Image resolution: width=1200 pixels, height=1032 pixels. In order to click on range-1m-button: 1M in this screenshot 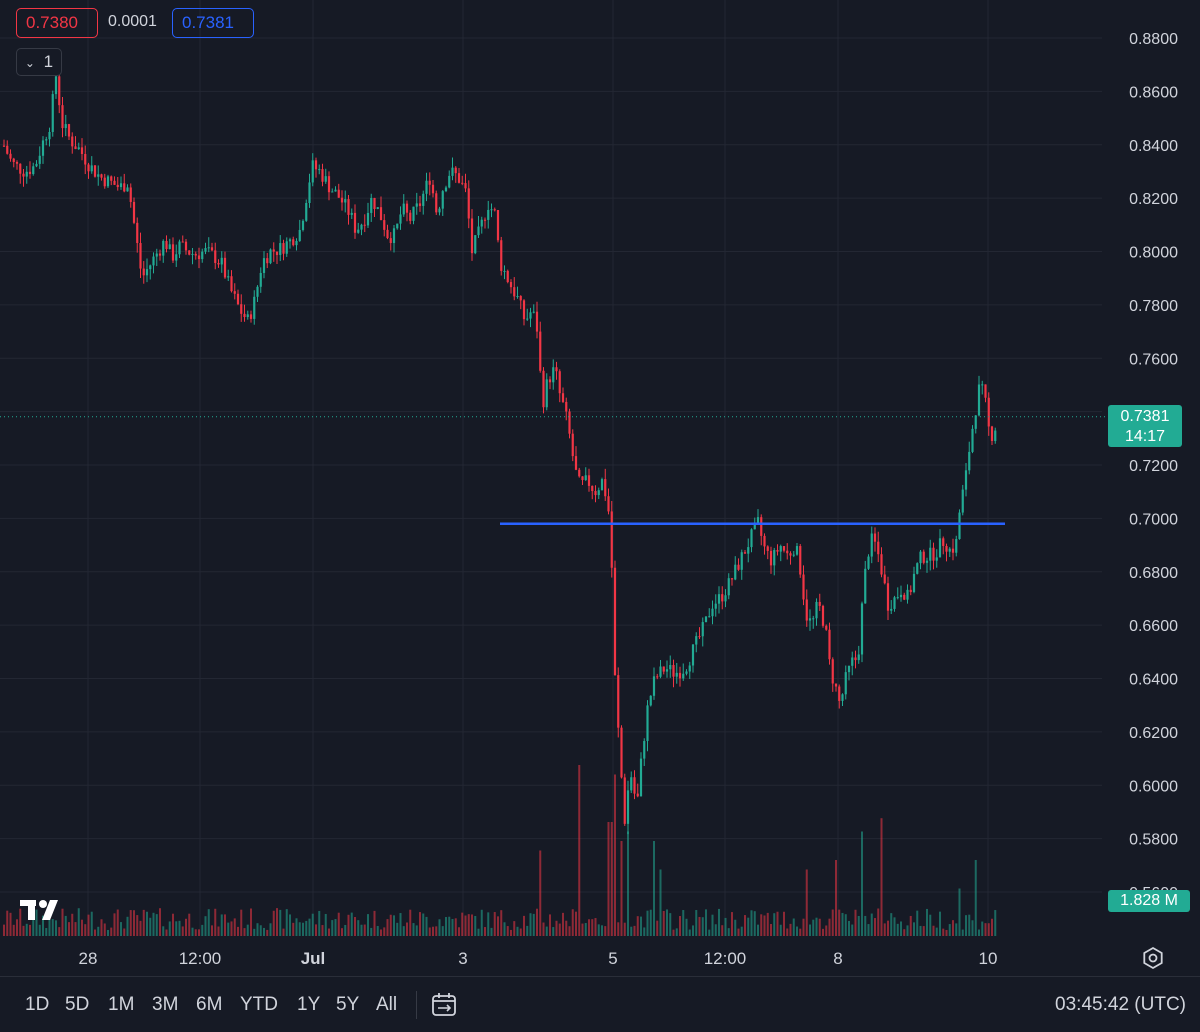, I will do `click(121, 1004)`.